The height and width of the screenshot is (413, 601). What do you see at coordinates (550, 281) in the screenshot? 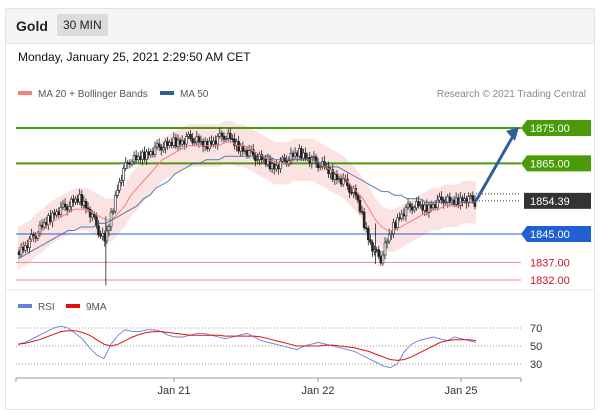
I see `support-label: 1832.00` at bounding box center [550, 281].